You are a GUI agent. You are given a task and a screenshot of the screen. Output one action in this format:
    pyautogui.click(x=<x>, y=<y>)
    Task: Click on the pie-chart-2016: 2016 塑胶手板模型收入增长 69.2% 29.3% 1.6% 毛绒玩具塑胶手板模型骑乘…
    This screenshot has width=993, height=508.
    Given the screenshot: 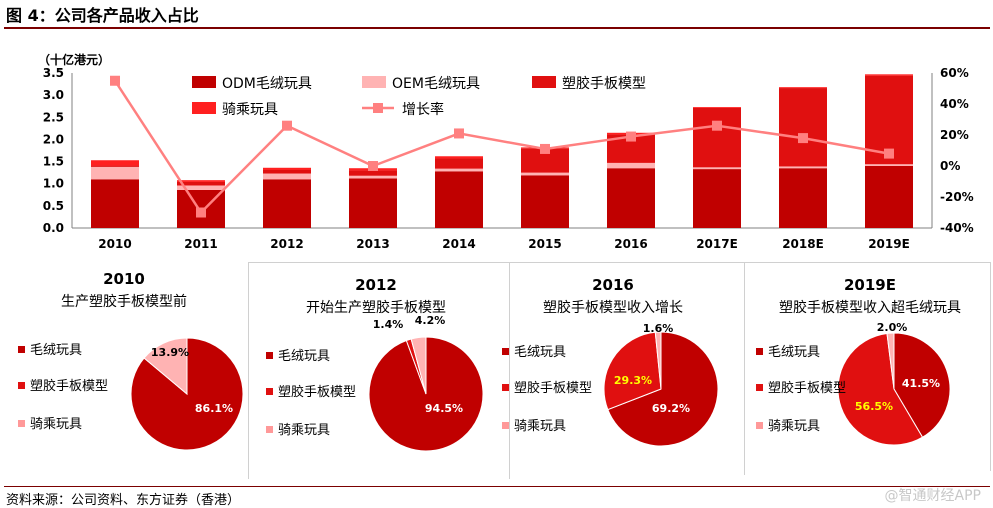 What is the action you would take?
    pyautogui.click(x=610, y=361)
    